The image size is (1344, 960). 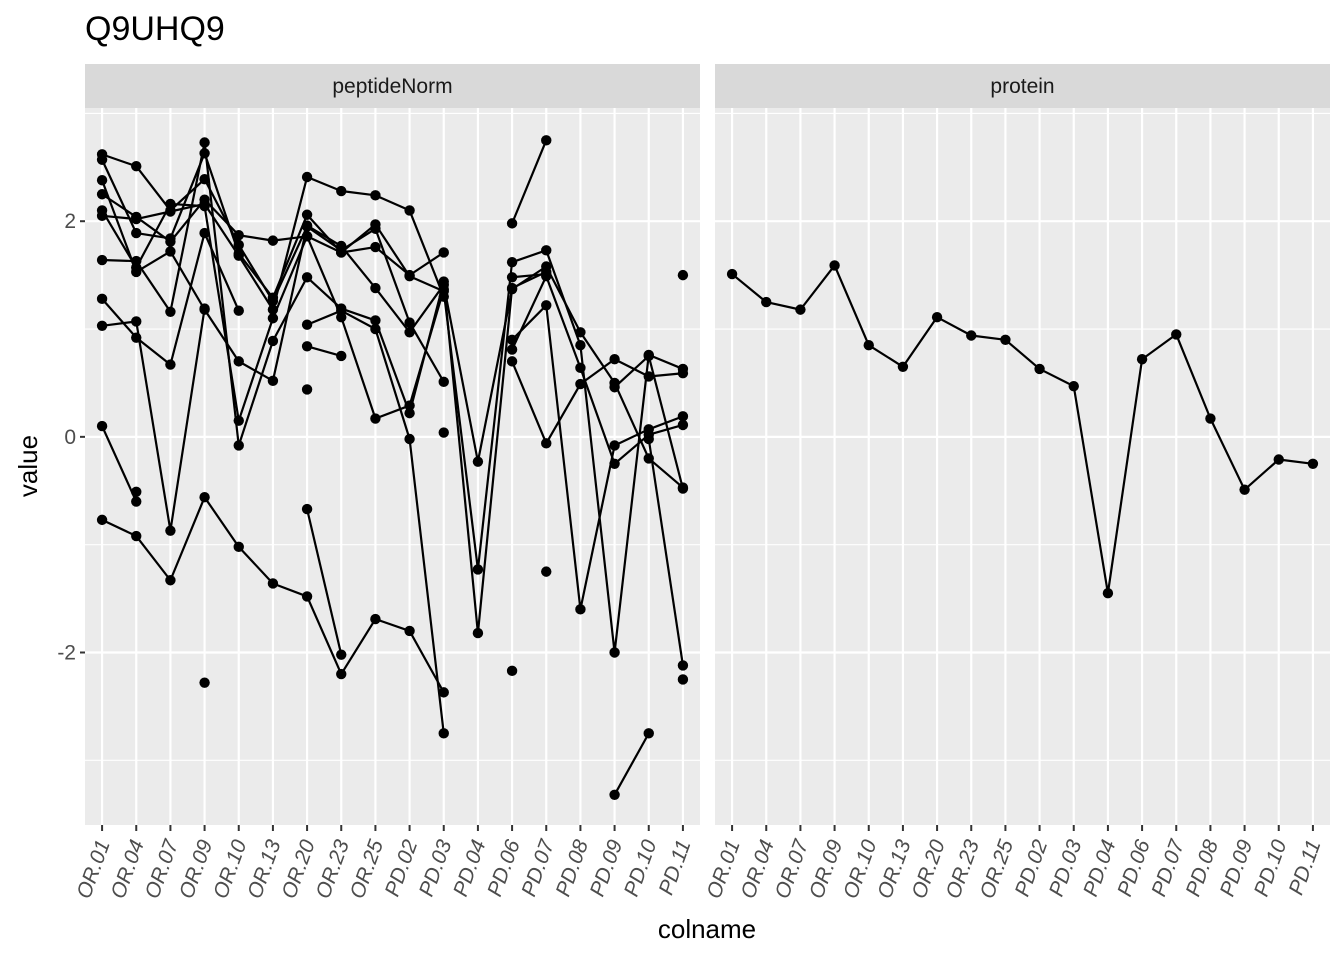 I want to click on y-axis-title: value, so click(x=28, y=466).